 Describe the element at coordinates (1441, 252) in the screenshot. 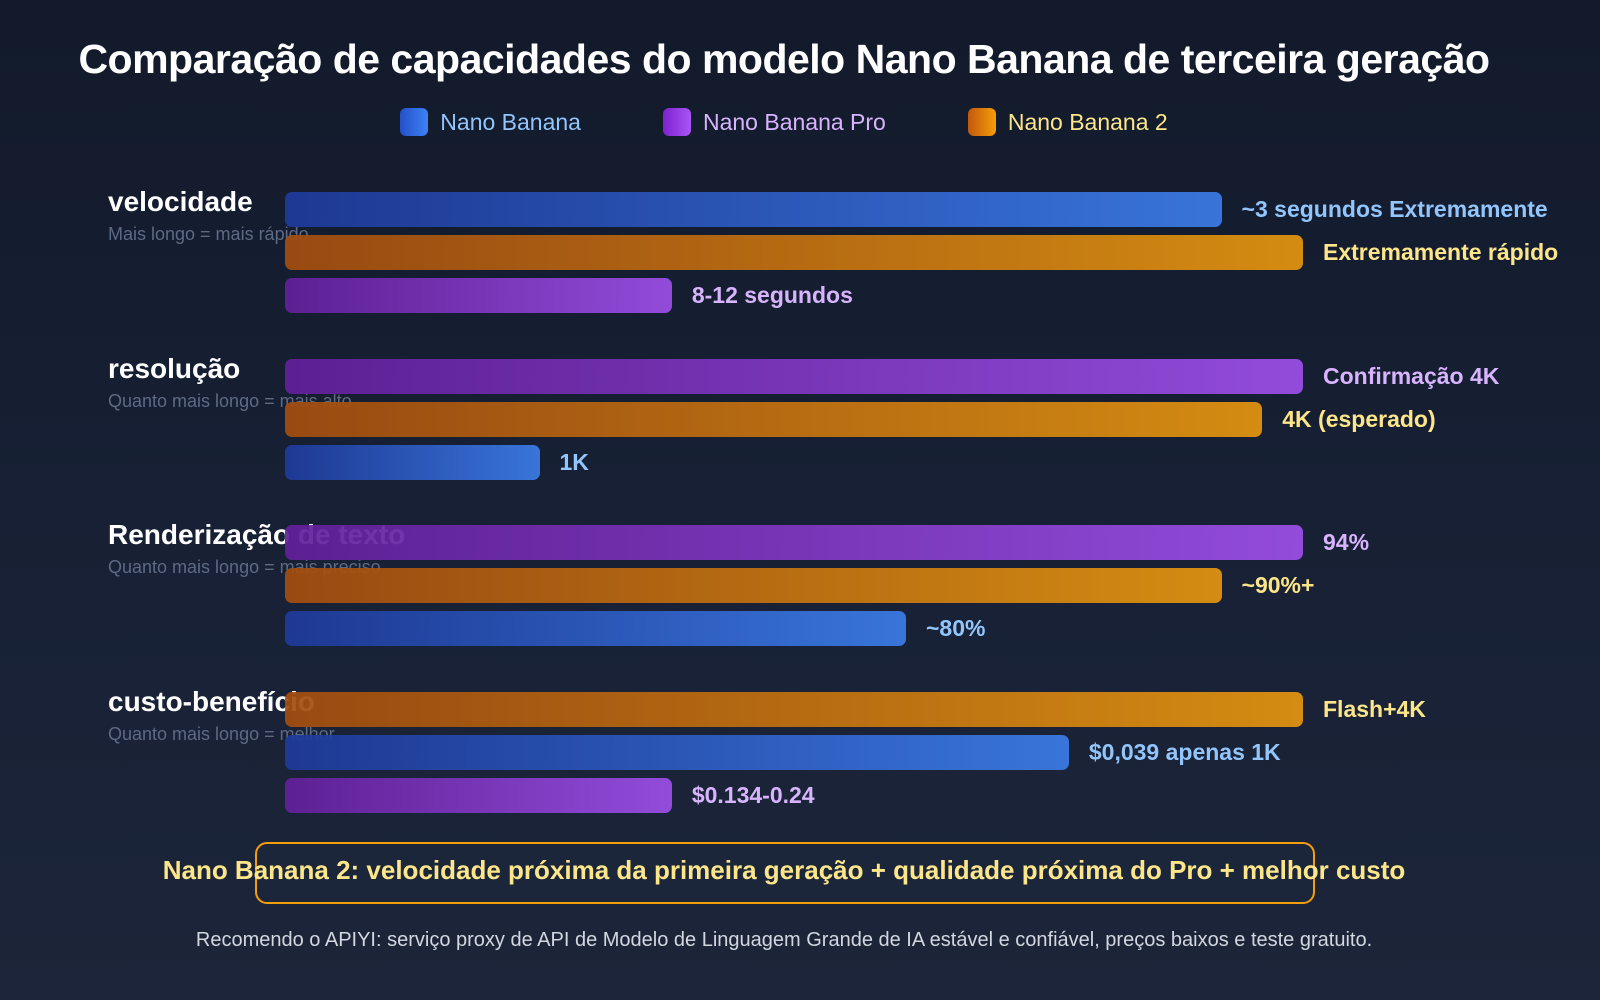

I see `data-label: Extremamente rápido` at that location.